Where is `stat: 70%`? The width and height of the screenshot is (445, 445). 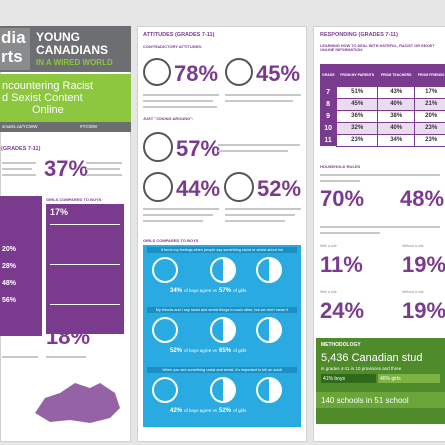
stat: 70% is located at coordinates (342, 198).